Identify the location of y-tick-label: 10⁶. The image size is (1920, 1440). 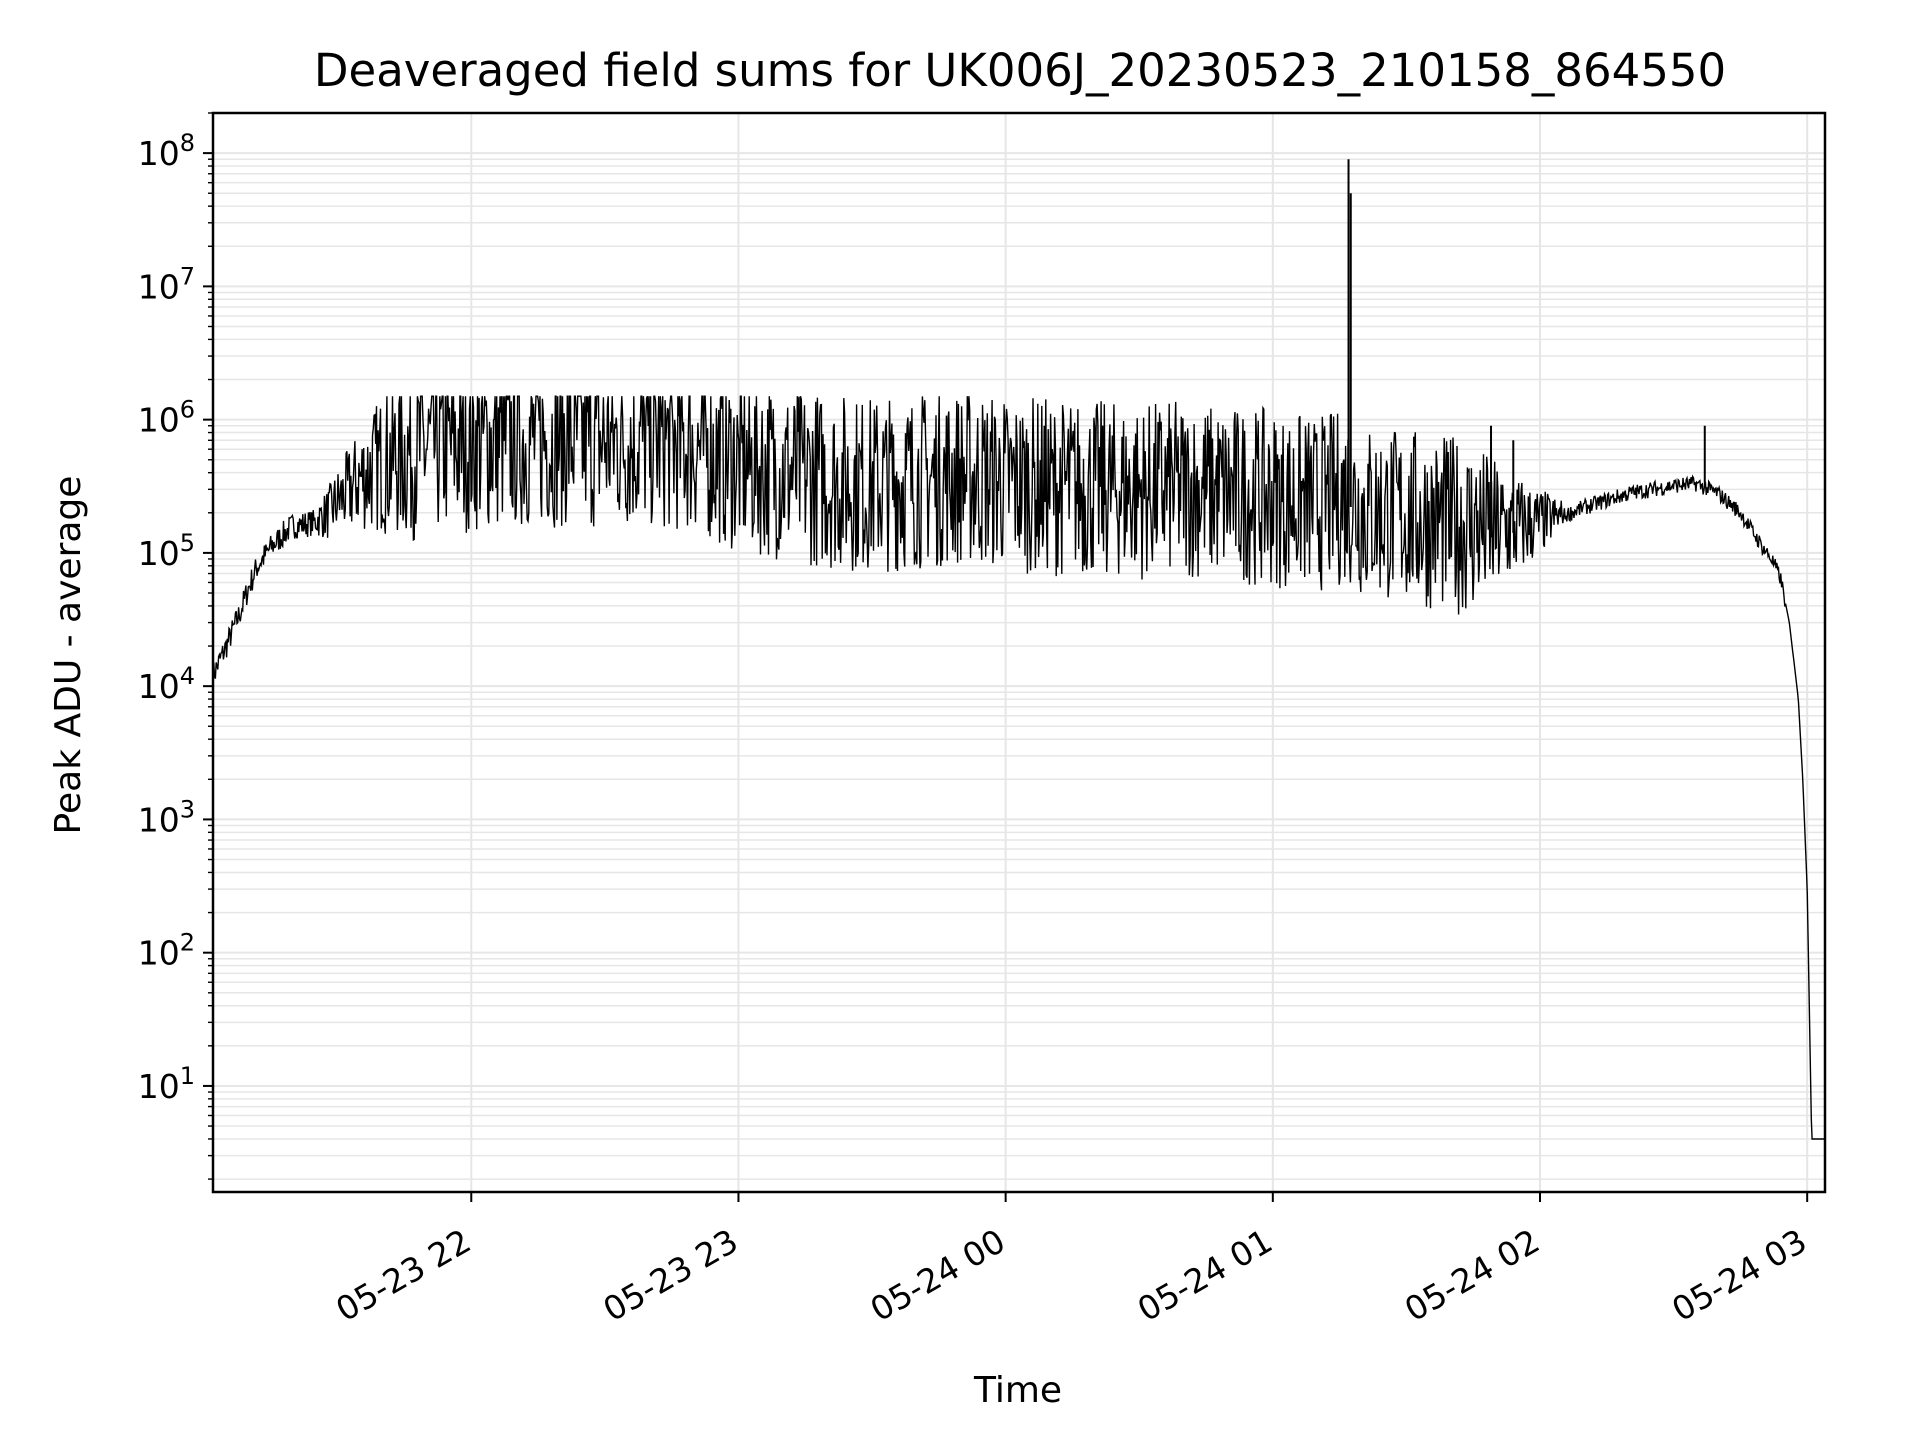
(166, 418).